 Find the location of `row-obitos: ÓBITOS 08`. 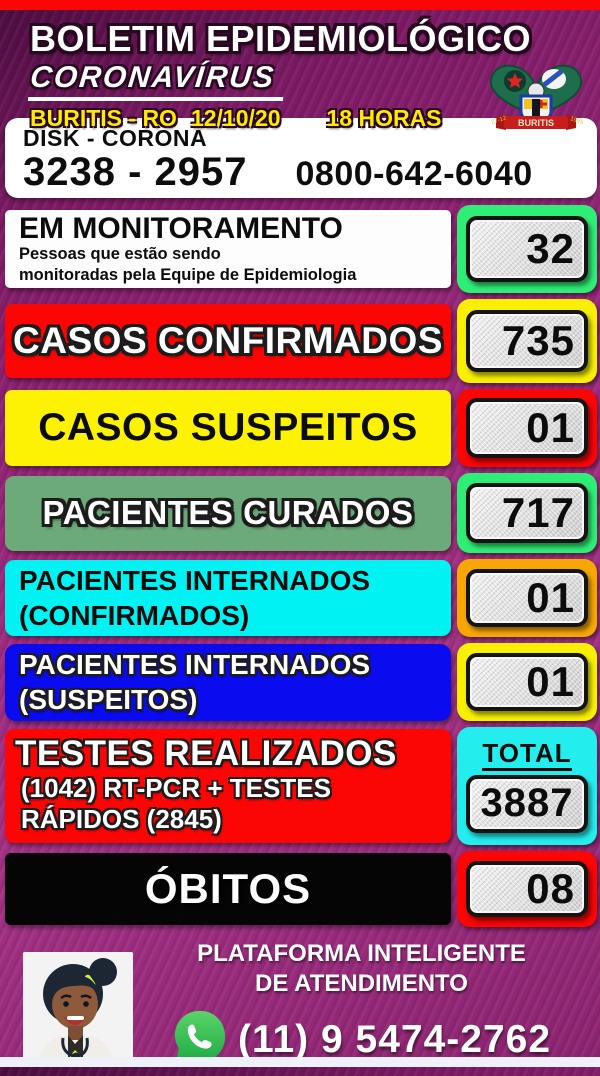

row-obitos: ÓBITOS 08 is located at coordinates (301, 889).